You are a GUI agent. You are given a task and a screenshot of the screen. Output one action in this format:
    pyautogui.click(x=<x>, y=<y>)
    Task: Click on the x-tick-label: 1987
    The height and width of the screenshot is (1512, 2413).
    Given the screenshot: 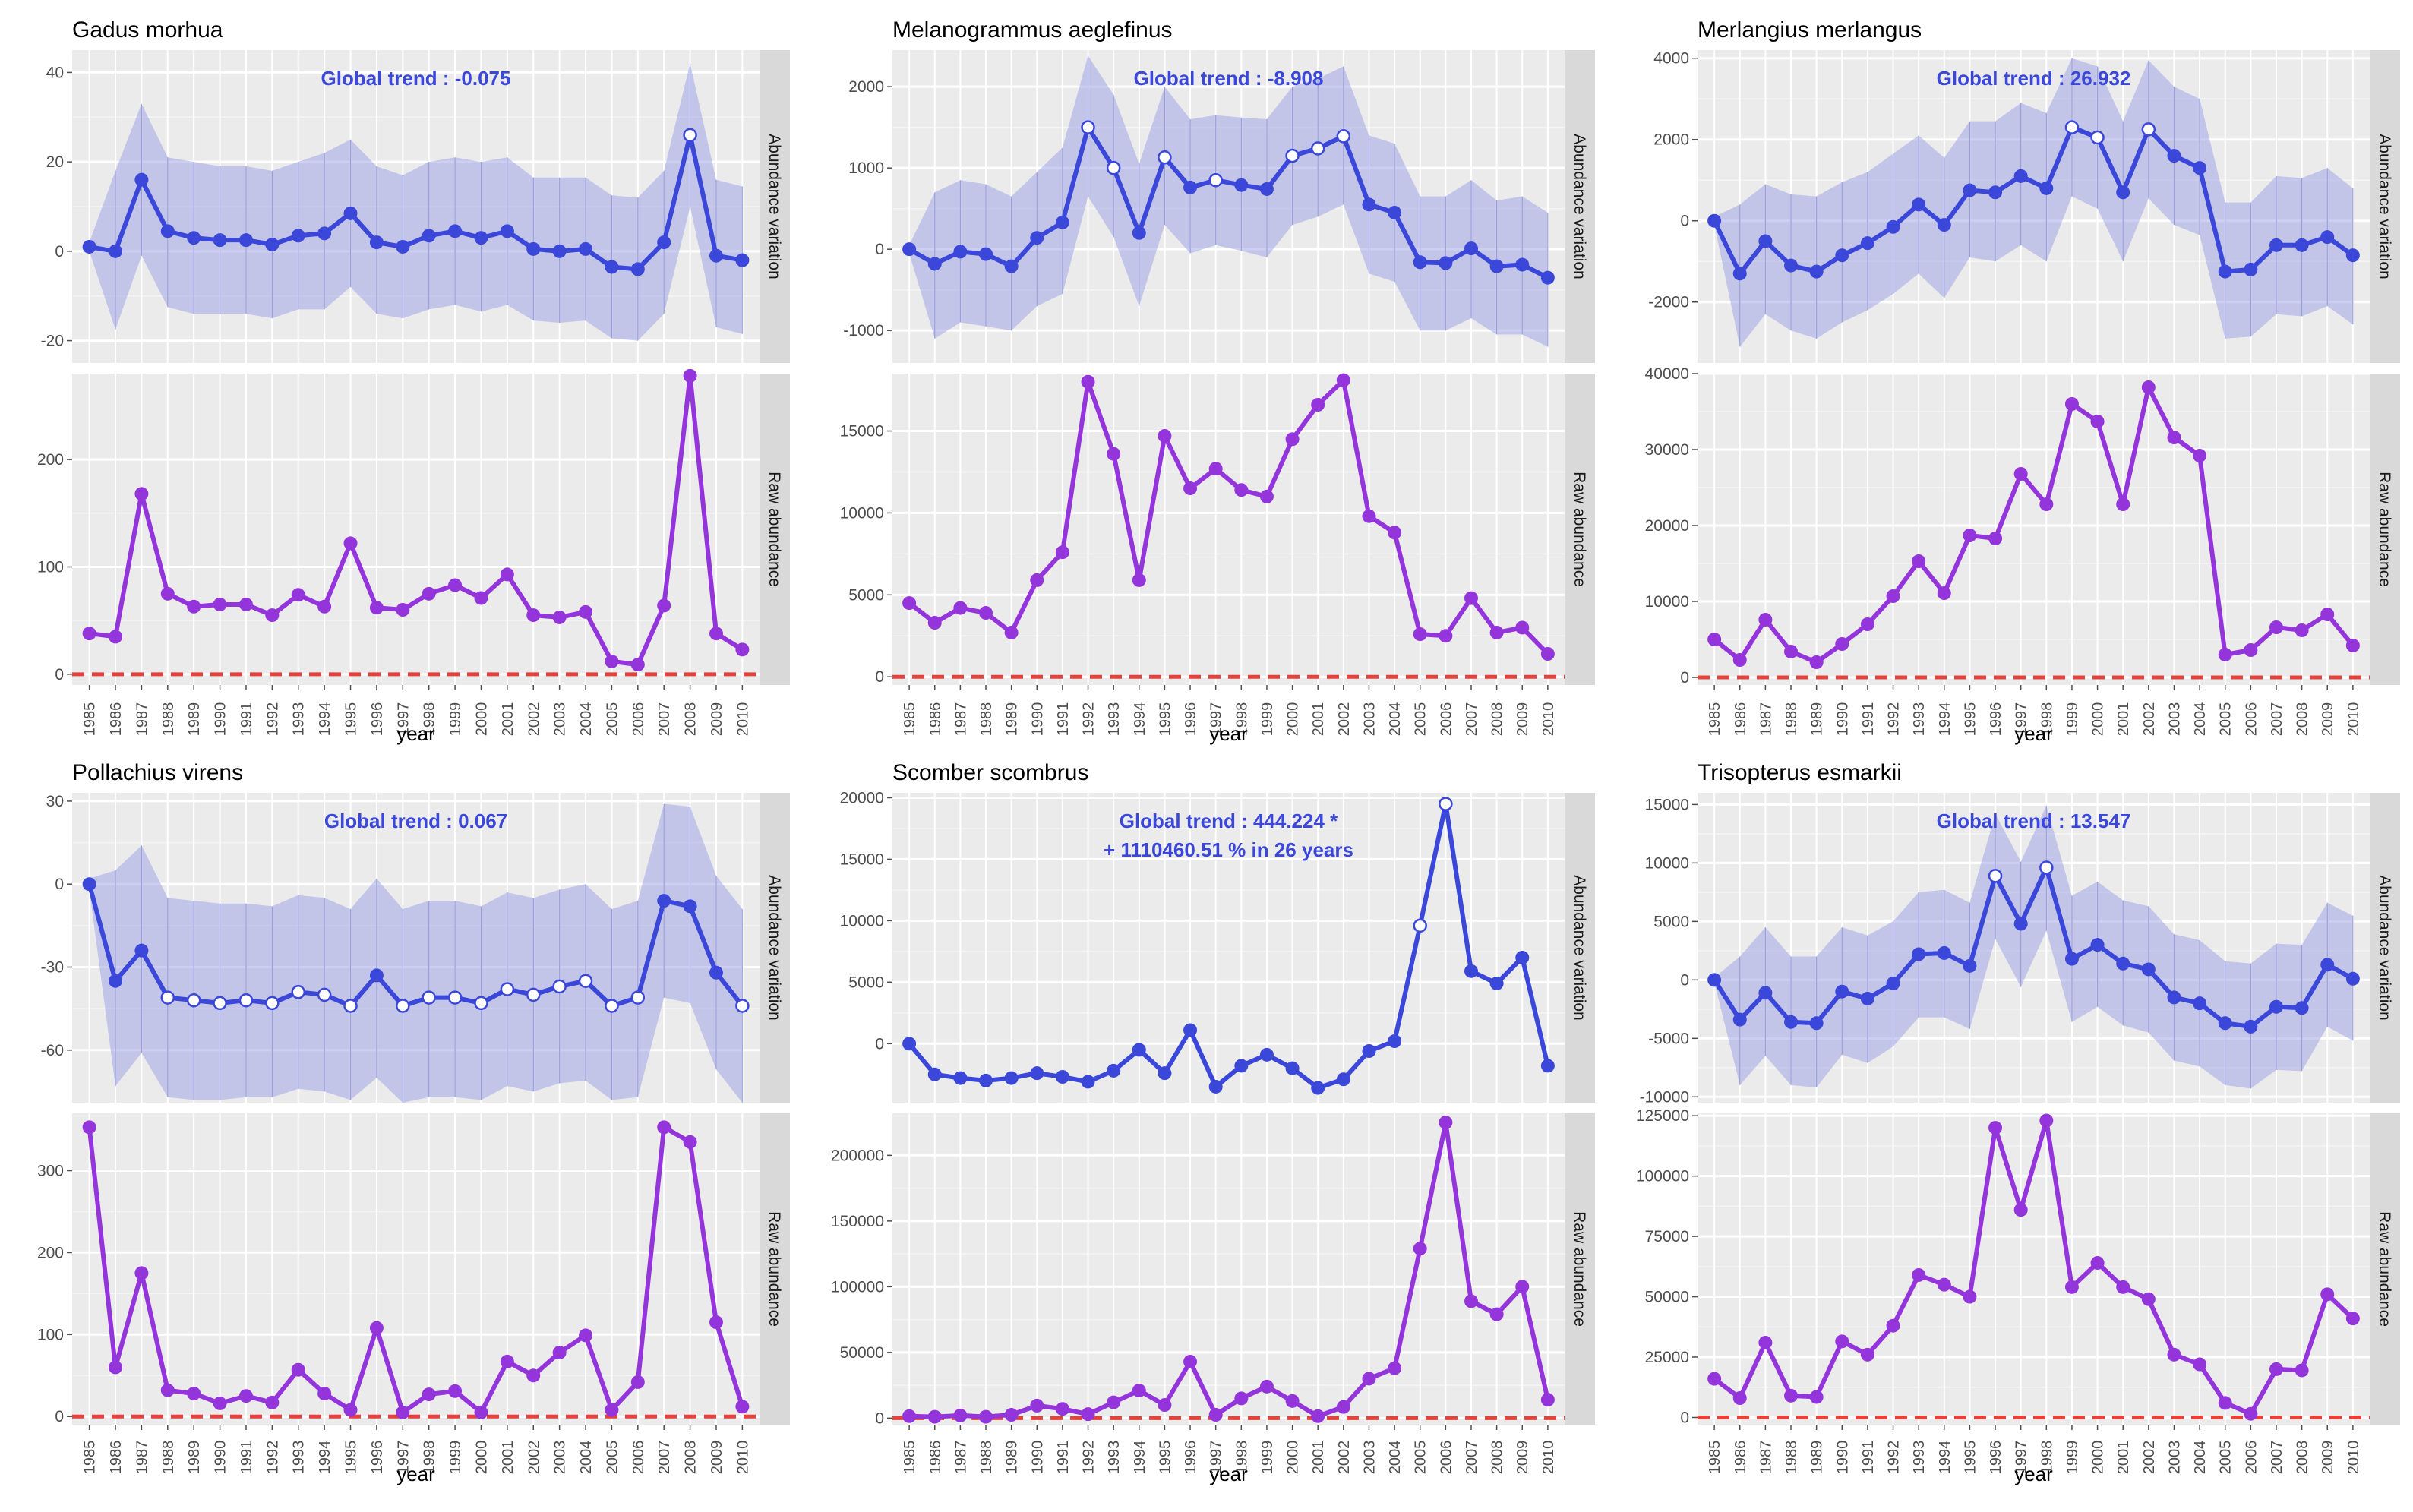 What is the action you would take?
    pyautogui.click(x=960, y=719)
    